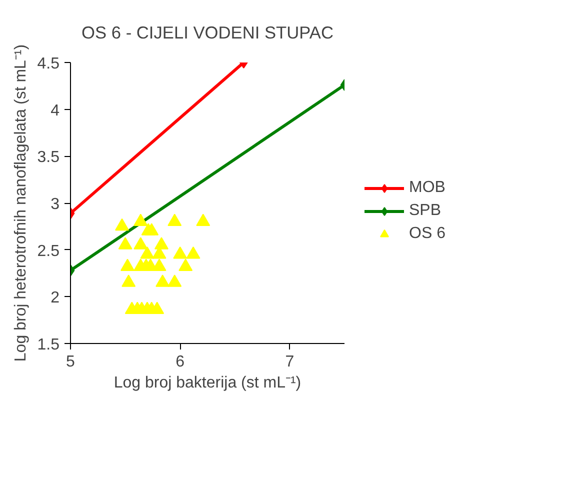  Describe the element at coordinates (21, 203) in the screenshot. I see `y-axis-title: Log broj heterotrofnih nanoflagelata (st mL⁻¹)` at that location.